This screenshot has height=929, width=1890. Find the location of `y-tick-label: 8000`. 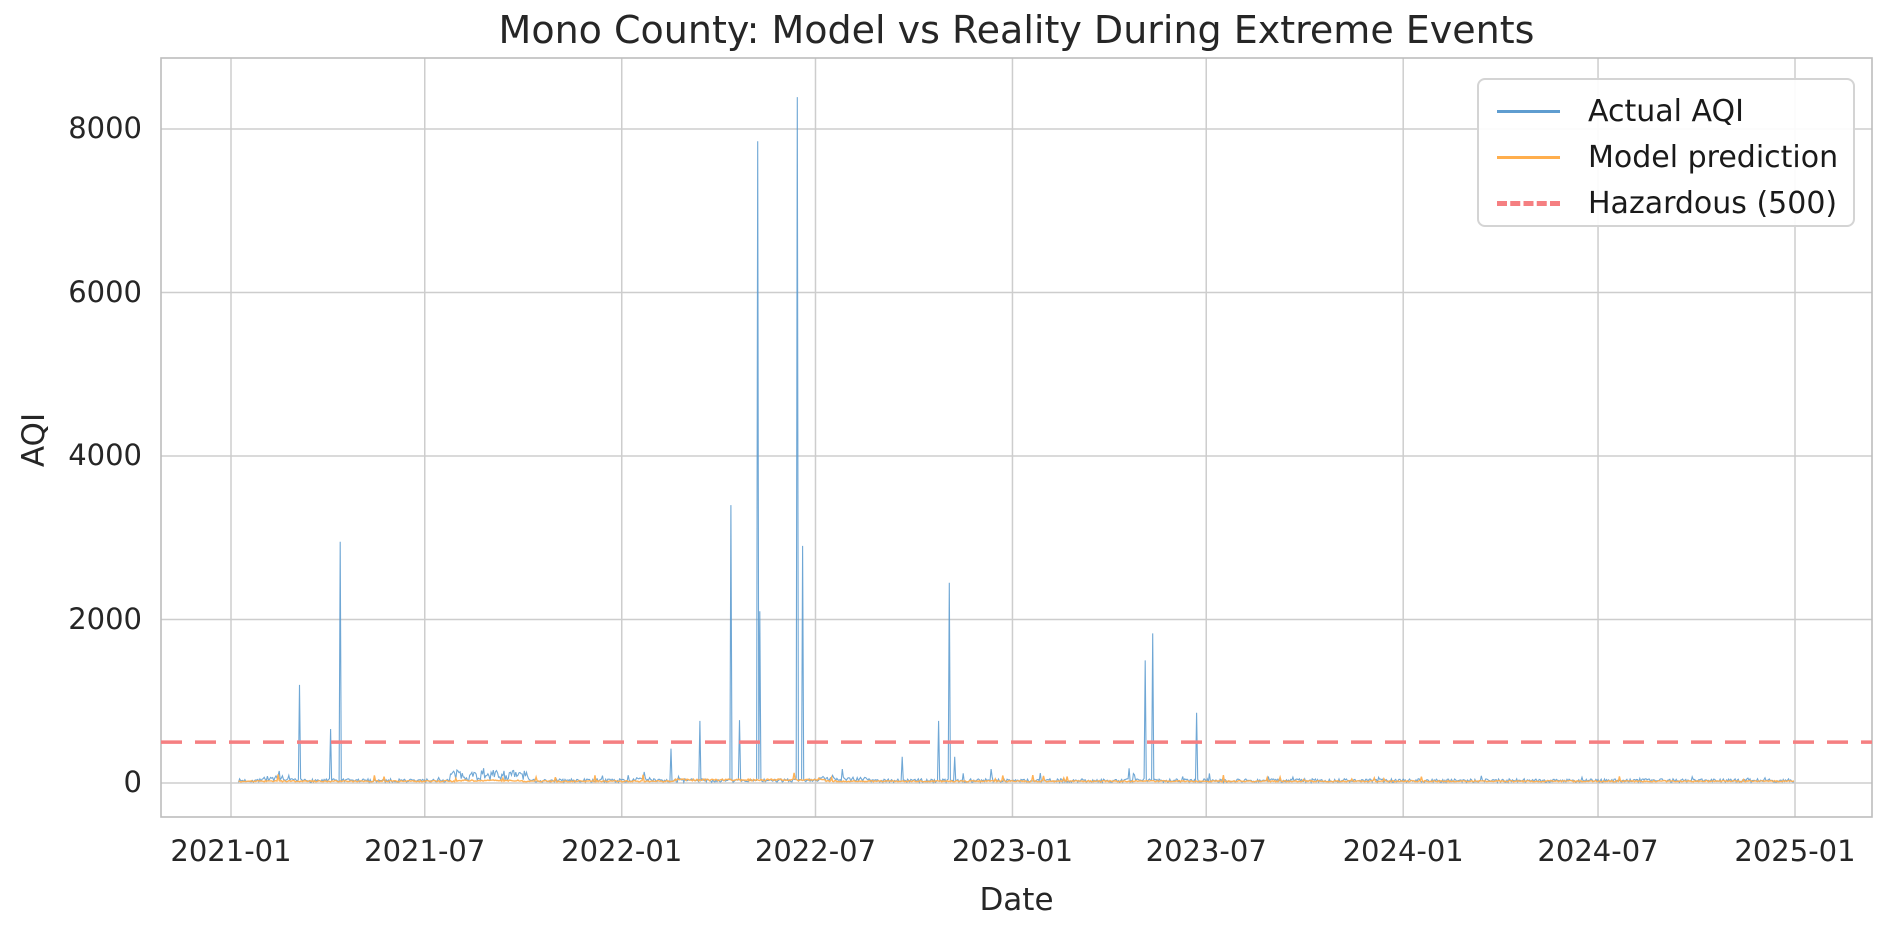

y-tick-label: 8000 is located at coordinates (105, 128).